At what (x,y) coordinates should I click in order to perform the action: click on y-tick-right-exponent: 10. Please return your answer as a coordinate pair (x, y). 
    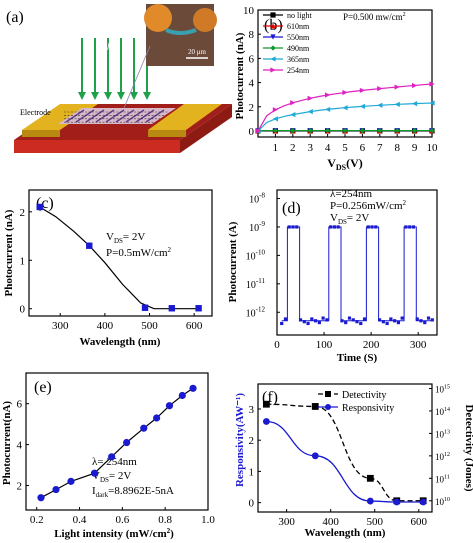
    Looking at the image, I should click on (447, 500).